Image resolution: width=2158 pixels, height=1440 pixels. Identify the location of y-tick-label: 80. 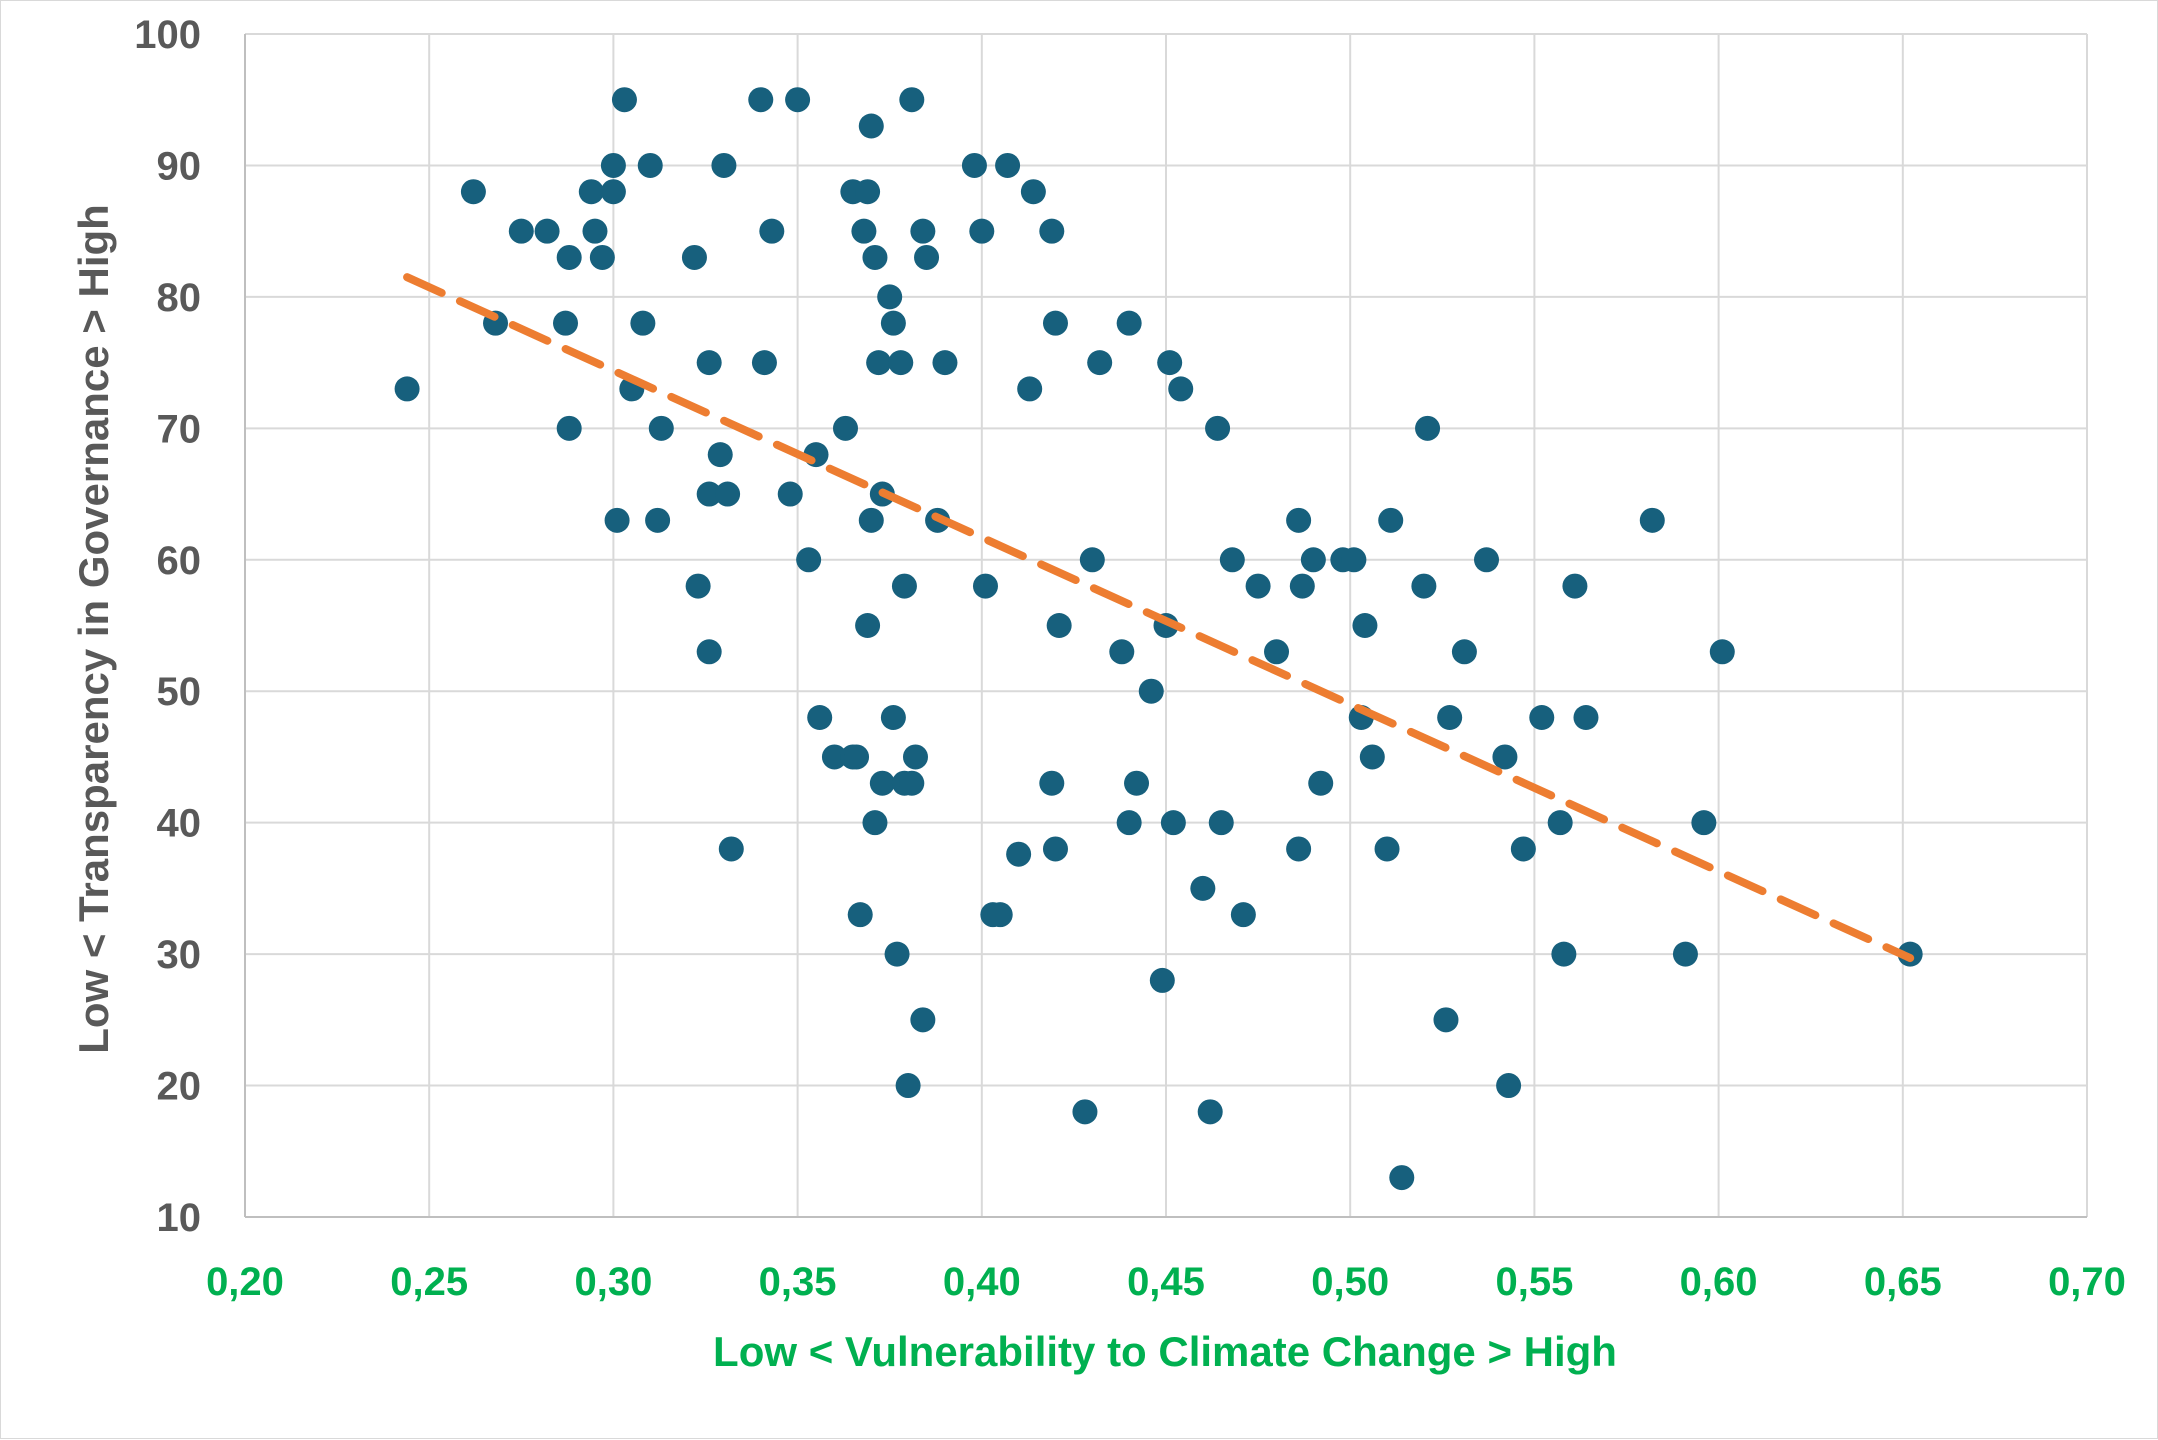
(179, 298).